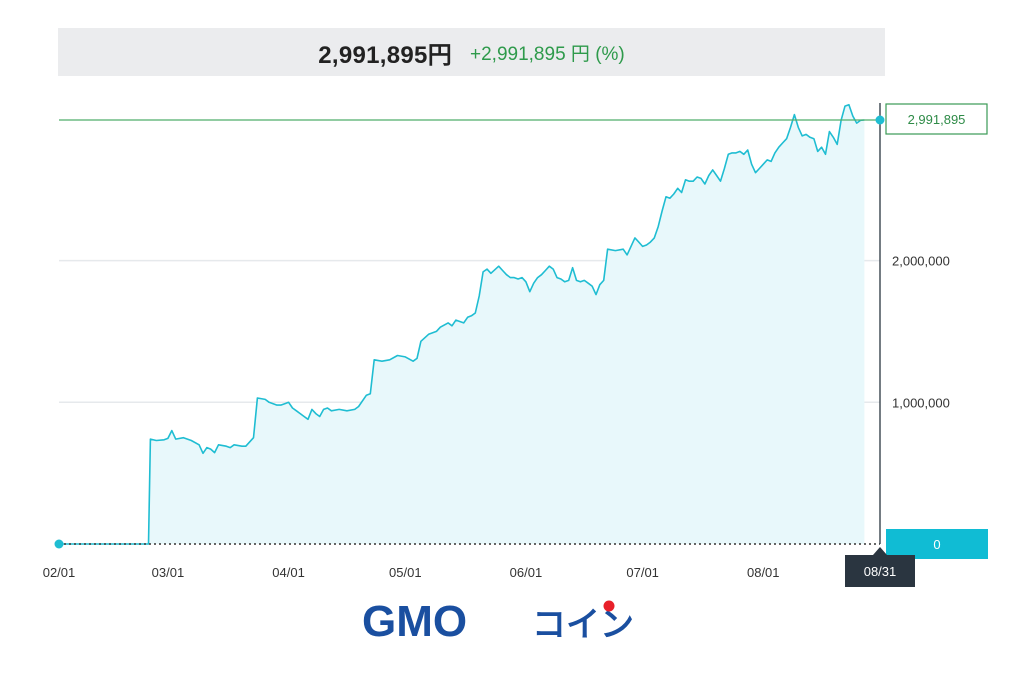 This screenshot has width=1024, height=682. What do you see at coordinates (583, 624) in the screenshot?
I see `logo-kana: コイン` at bounding box center [583, 624].